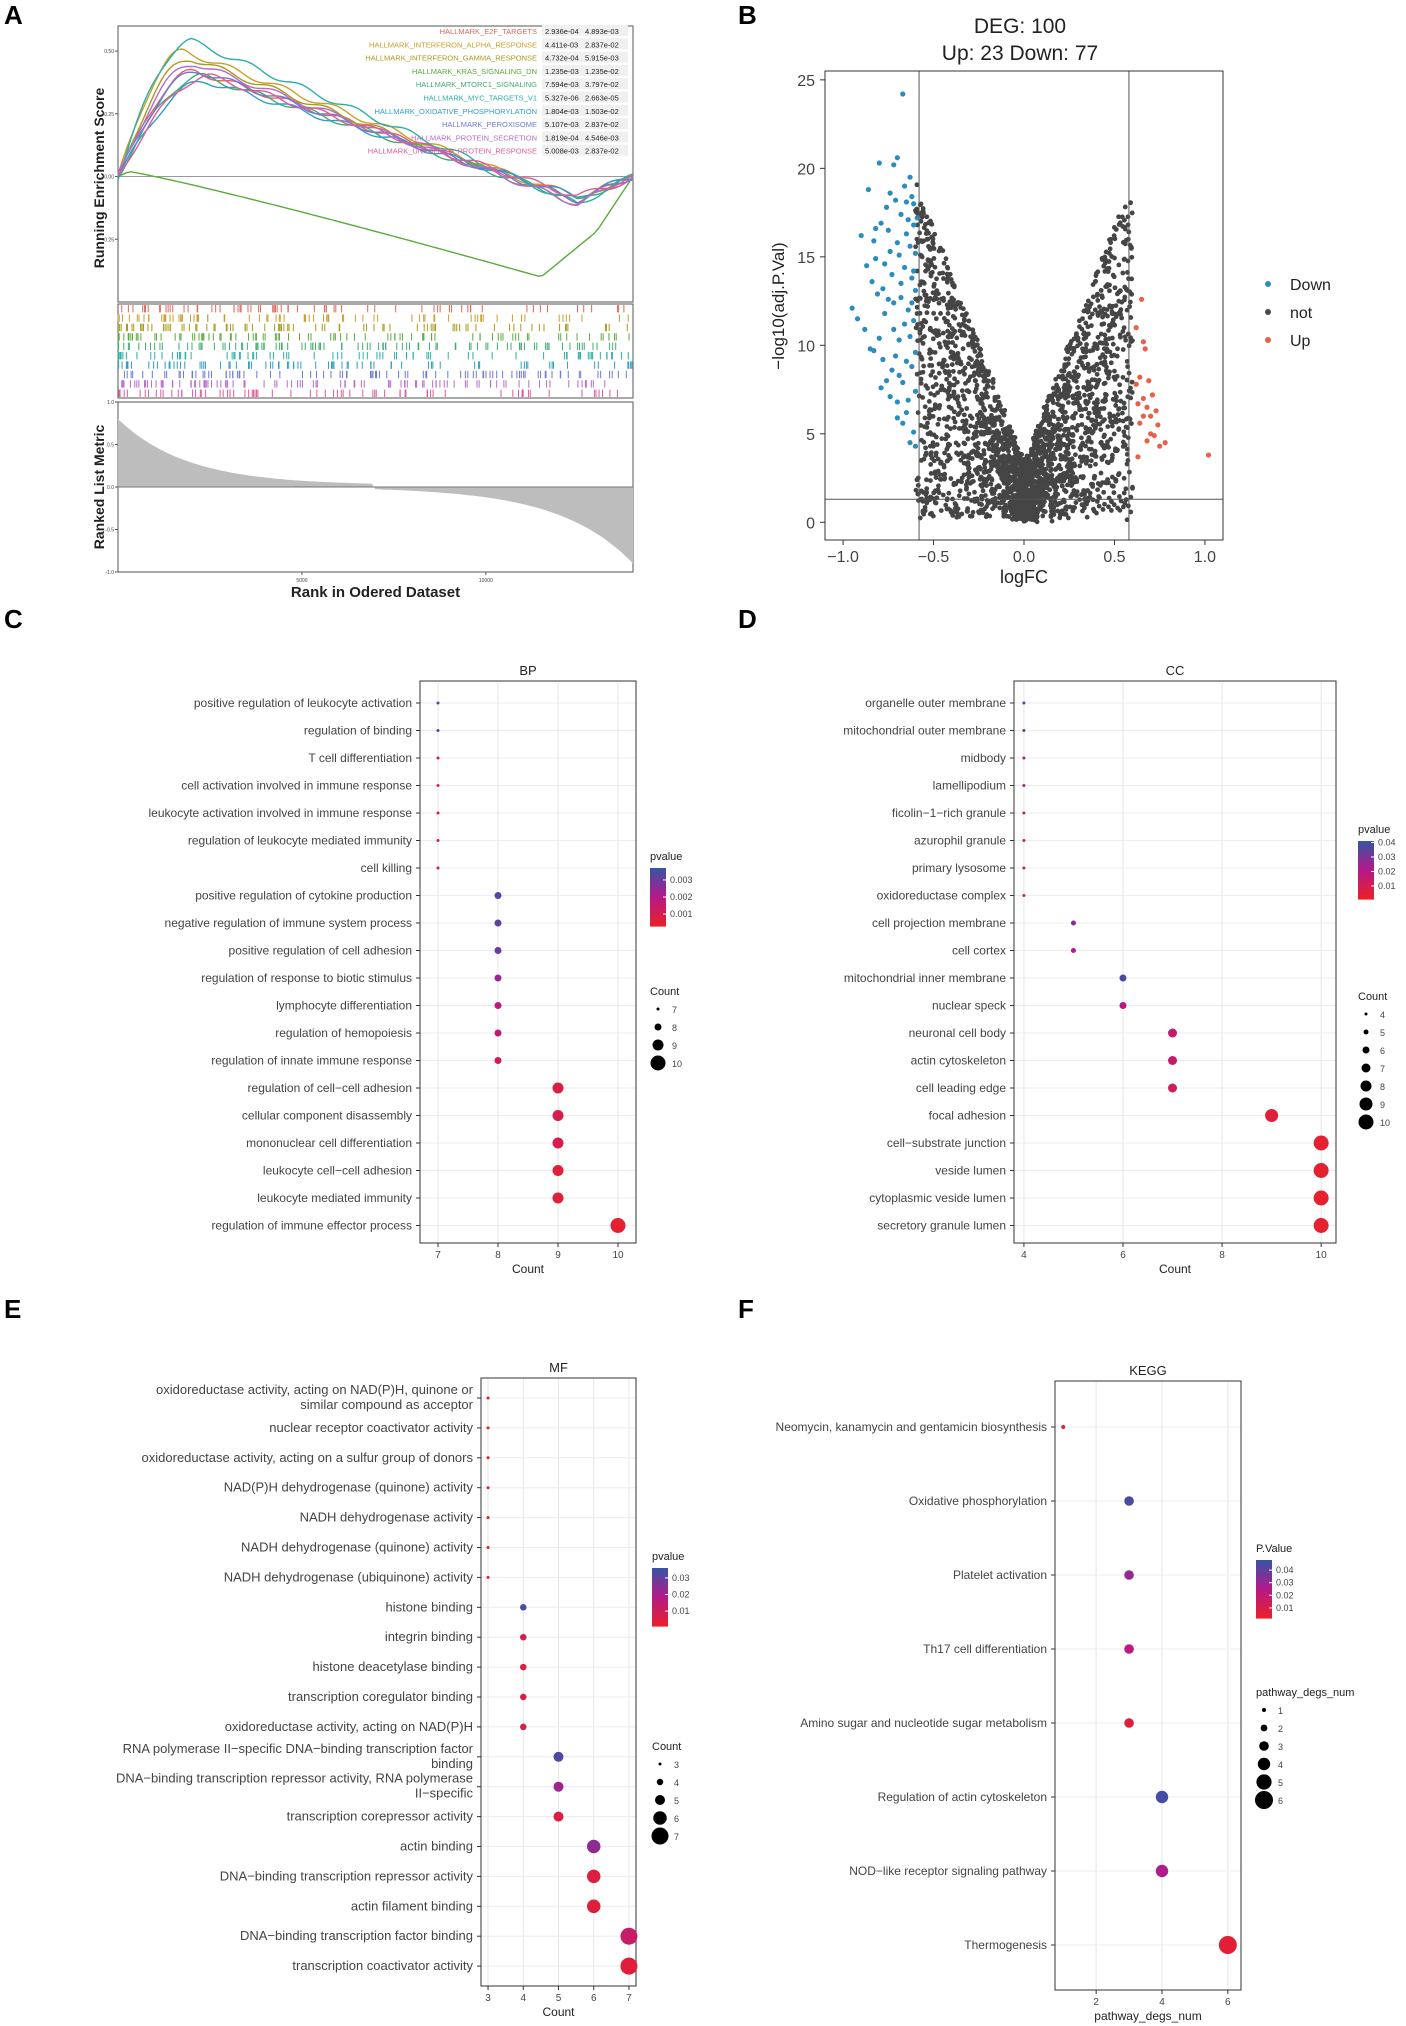 The image size is (1406, 2026). Describe the element at coordinates (806, 81) in the screenshot. I see `y-tick-label: 25` at that location.